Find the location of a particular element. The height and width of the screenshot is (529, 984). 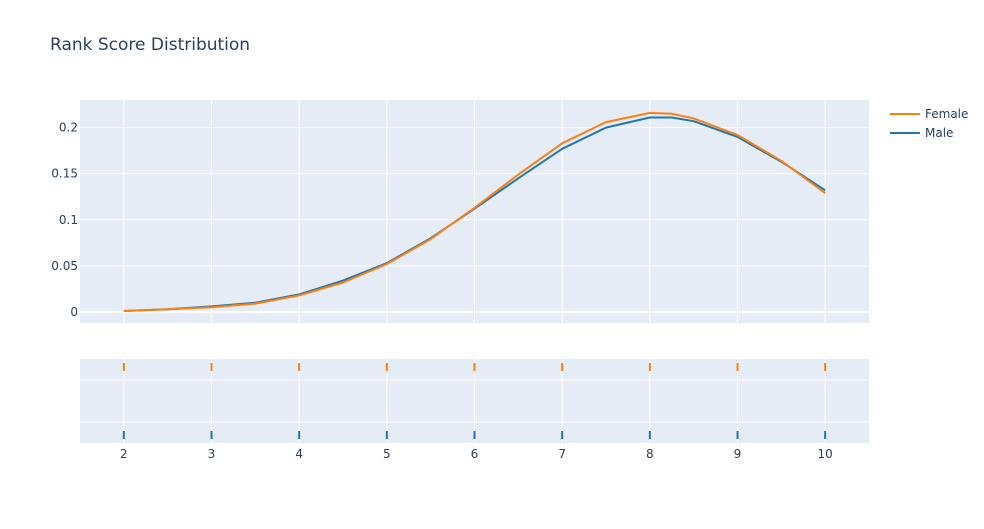

y-tick-label: 0.05 is located at coordinates (64, 266).